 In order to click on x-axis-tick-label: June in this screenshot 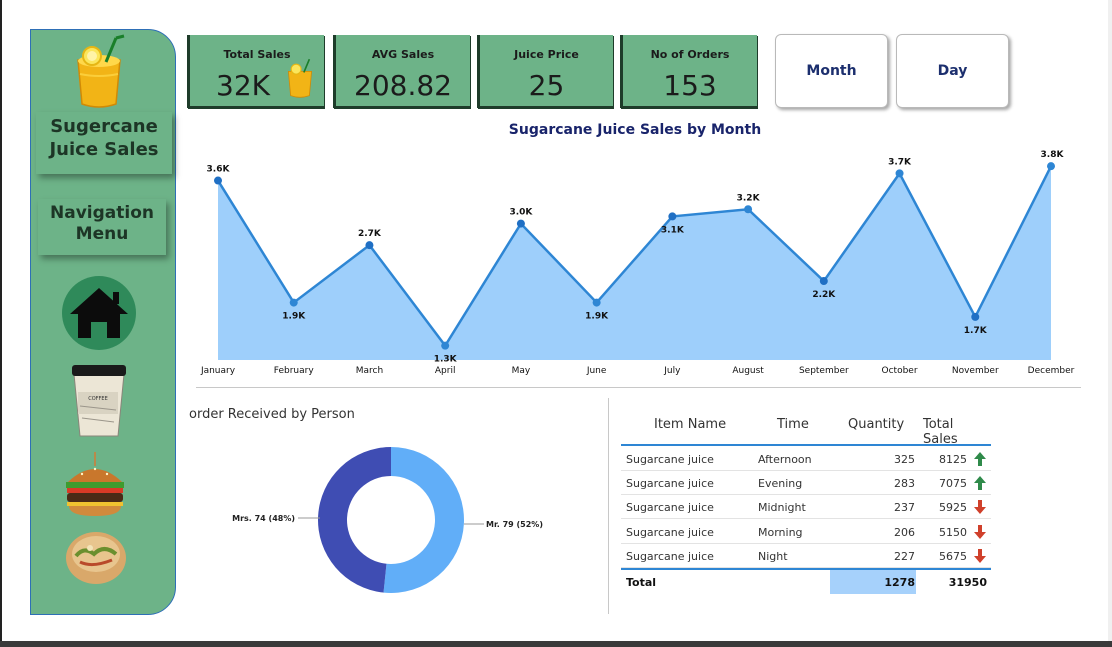, I will do `click(596, 371)`.